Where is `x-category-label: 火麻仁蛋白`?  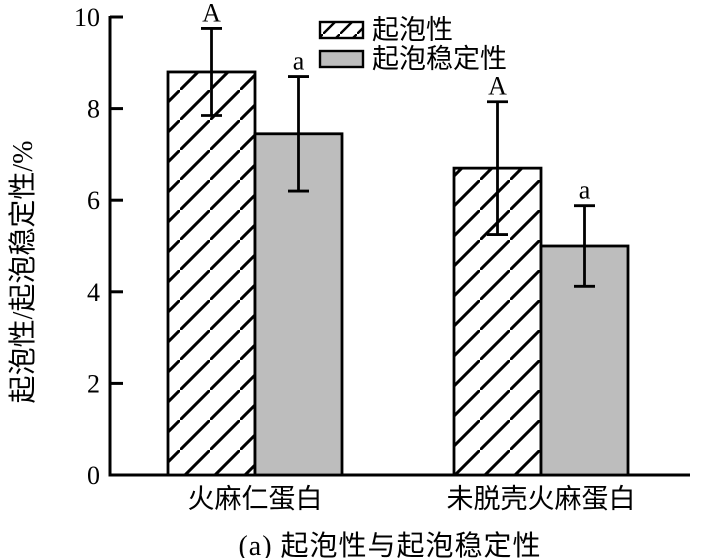 x-category-label: 火麻仁蛋白 is located at coordinates (255, 499).